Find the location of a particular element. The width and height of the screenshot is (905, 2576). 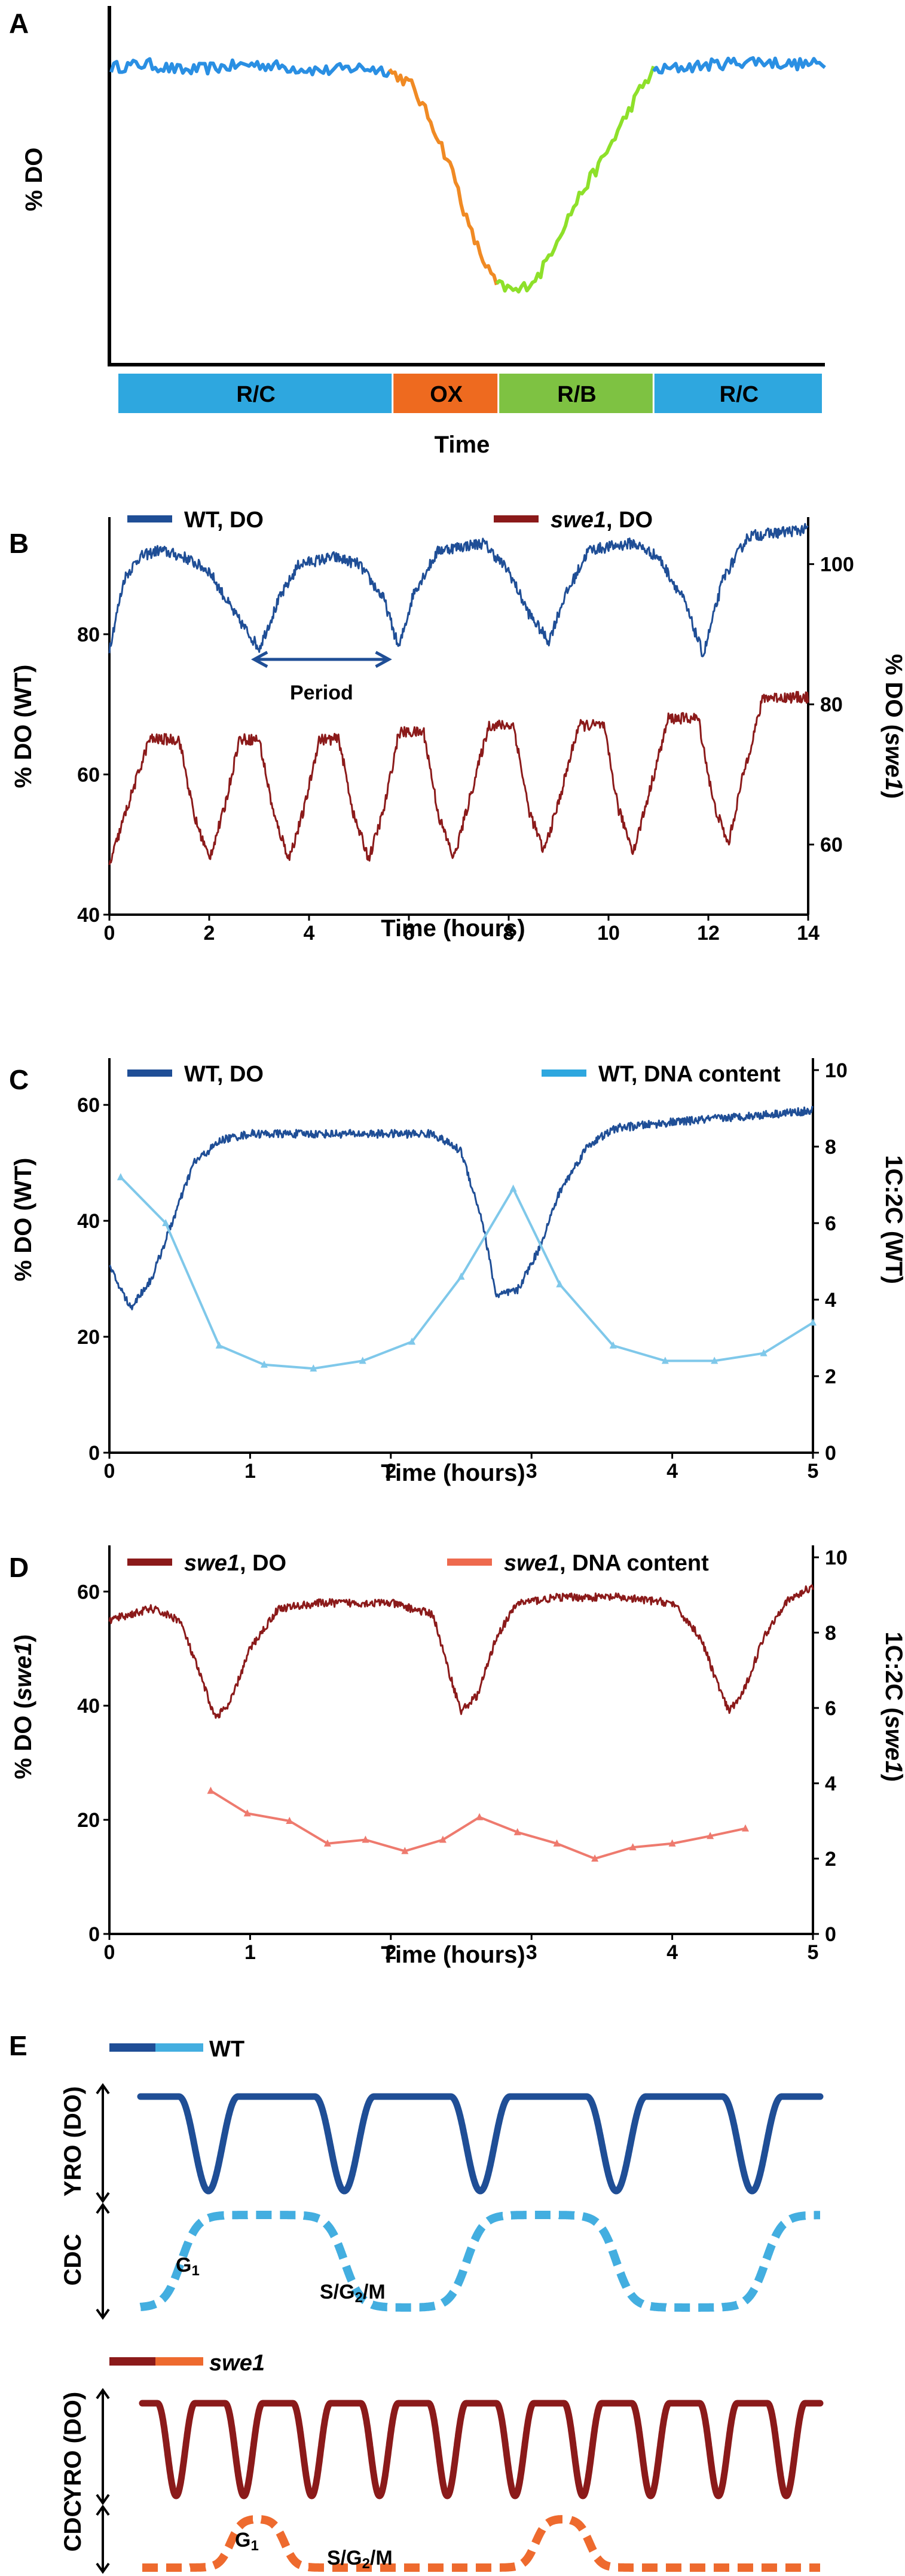

wt-yro-label: YRO (DO) is located at coordinates (73, 2141).